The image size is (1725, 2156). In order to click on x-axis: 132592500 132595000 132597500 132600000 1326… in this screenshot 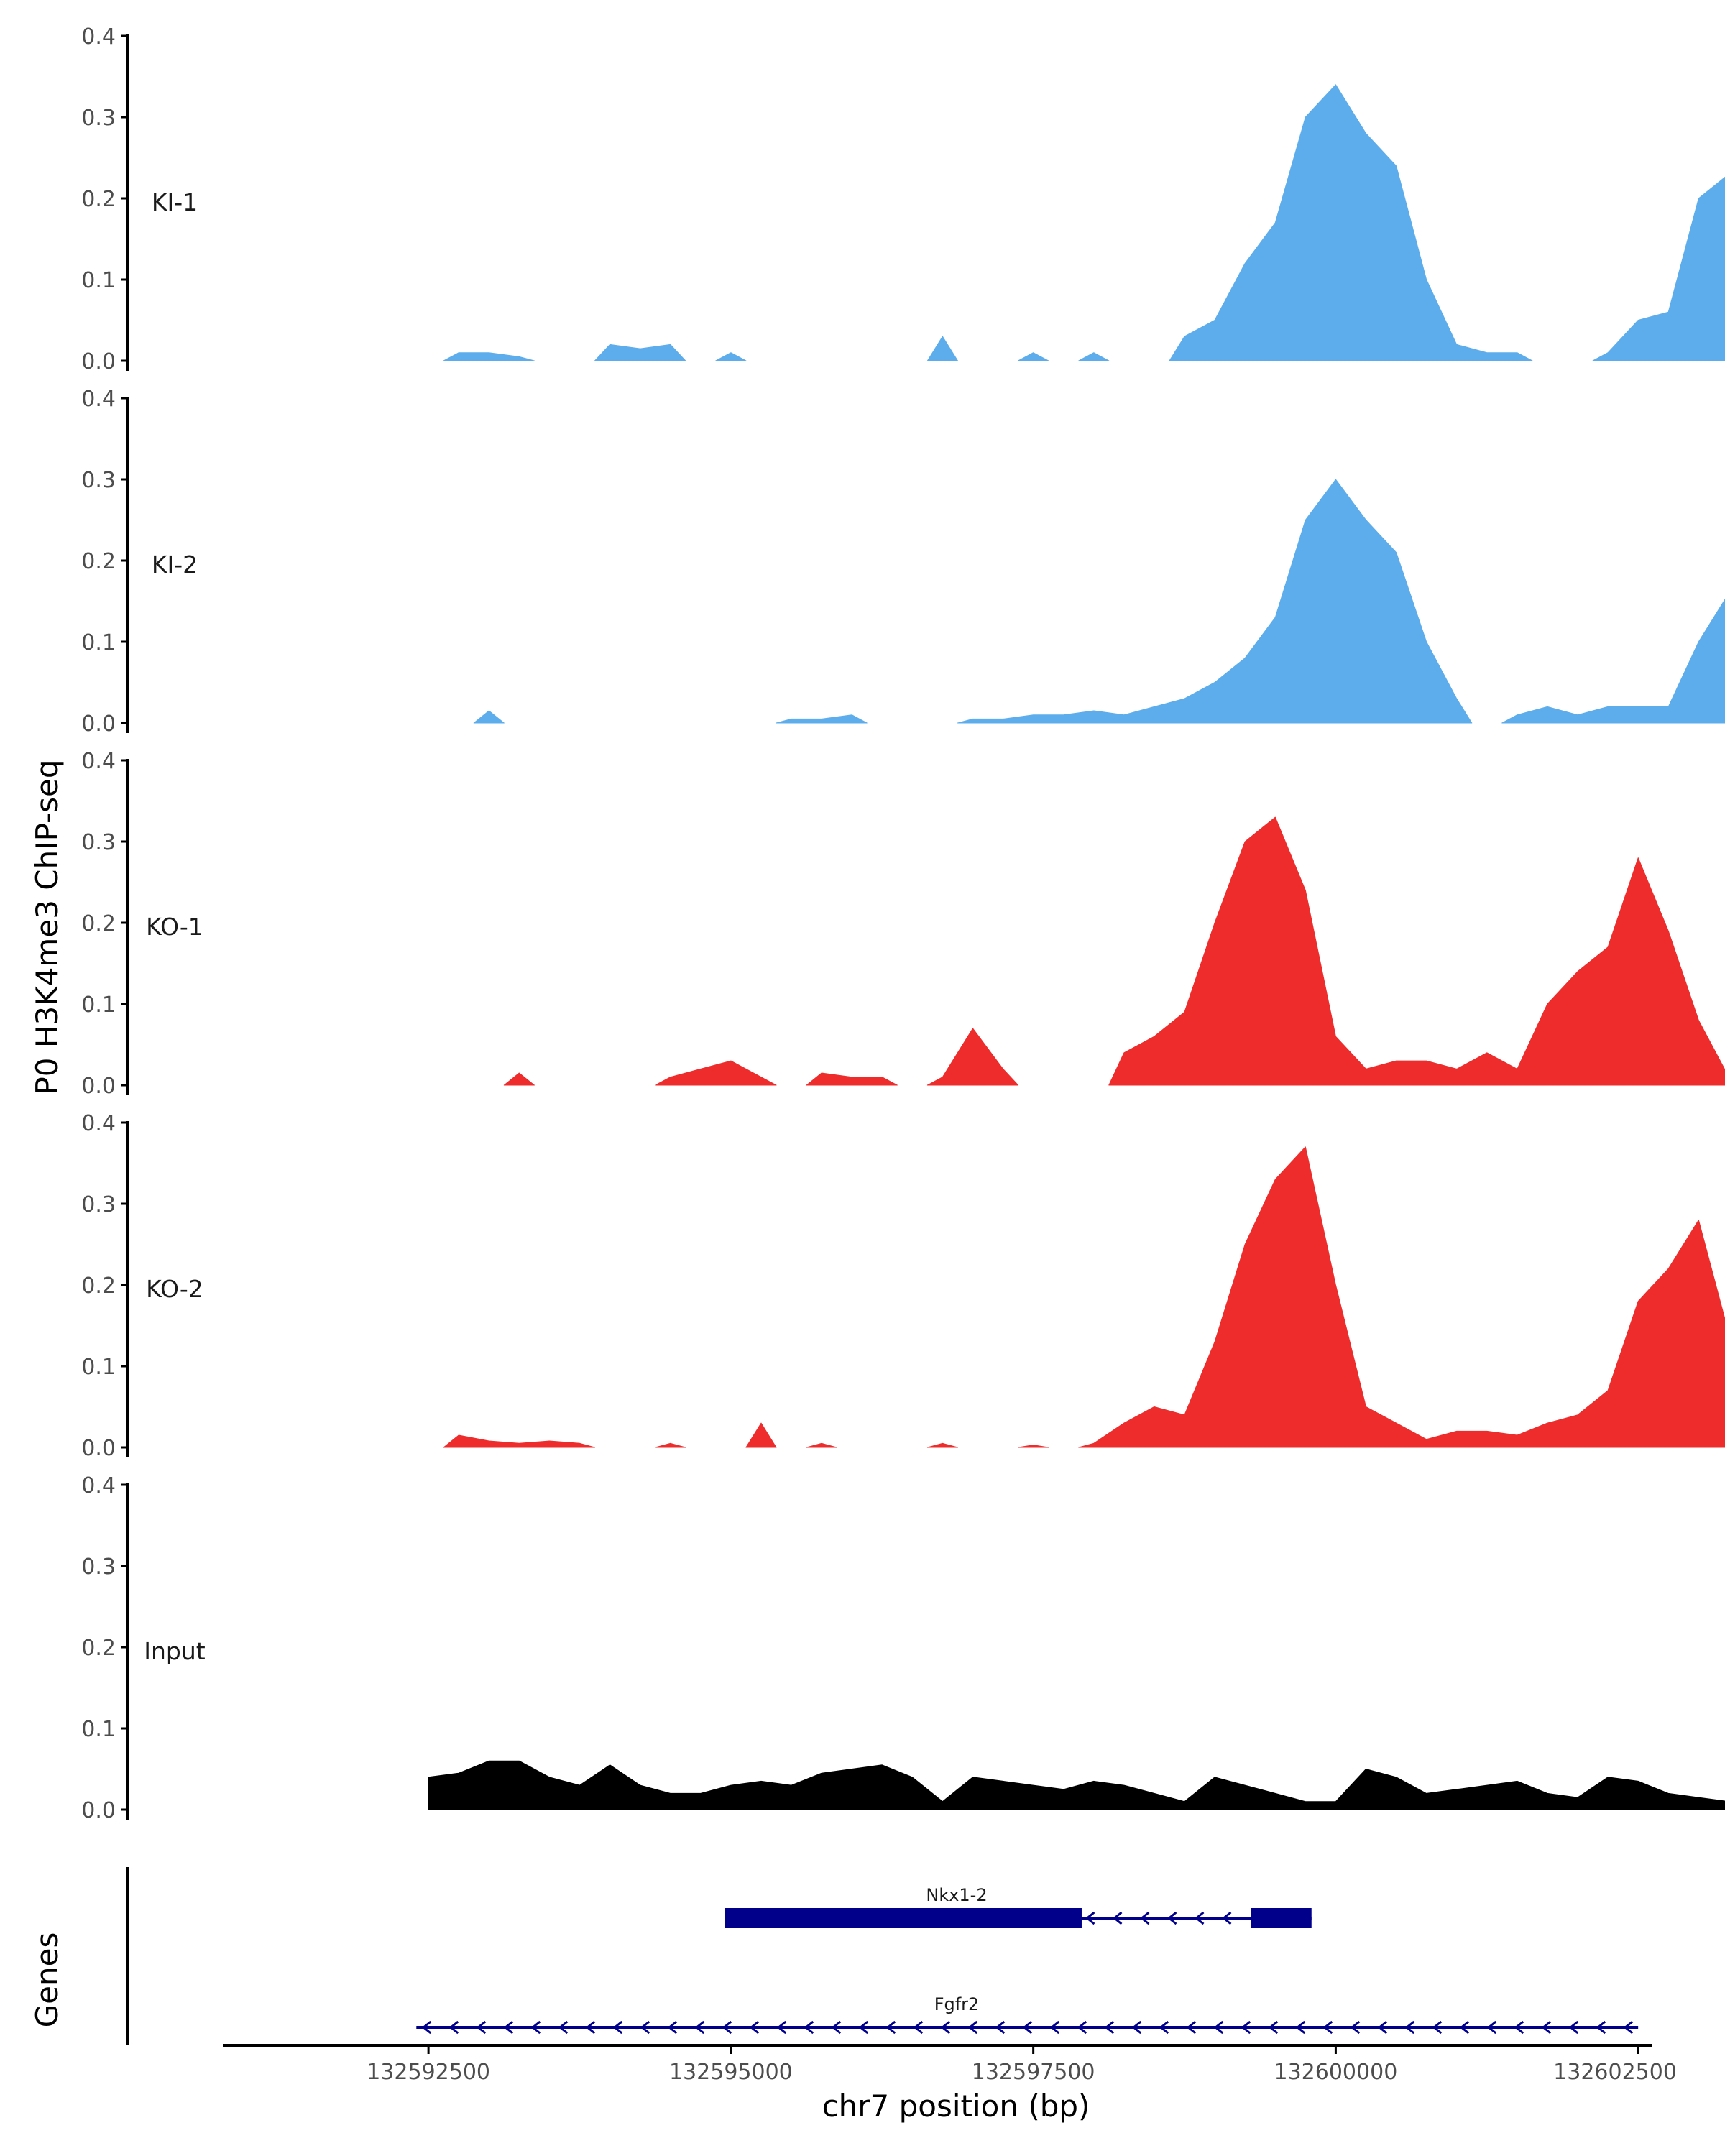, I will do `click(950, 2064)`.